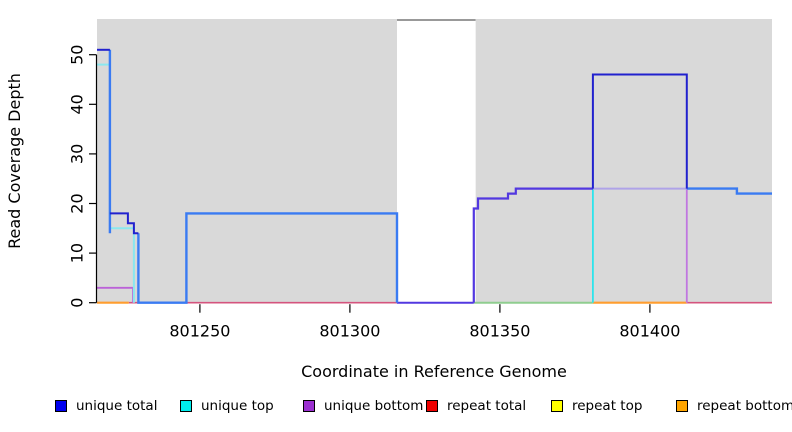 Image resolution: width=792 pixels, height=432 pixels. What do you see at coordinates (436, 20) in the screenshot?
I see `alignment-gap-top-bar` at bounding box center [436, 20].